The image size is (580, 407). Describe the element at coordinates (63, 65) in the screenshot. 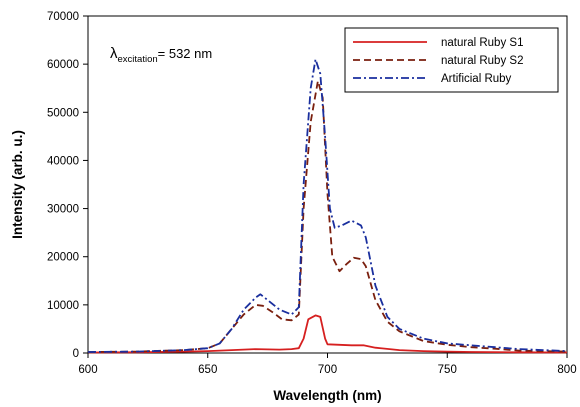

I see `y-tick-label: 60000` at that location.